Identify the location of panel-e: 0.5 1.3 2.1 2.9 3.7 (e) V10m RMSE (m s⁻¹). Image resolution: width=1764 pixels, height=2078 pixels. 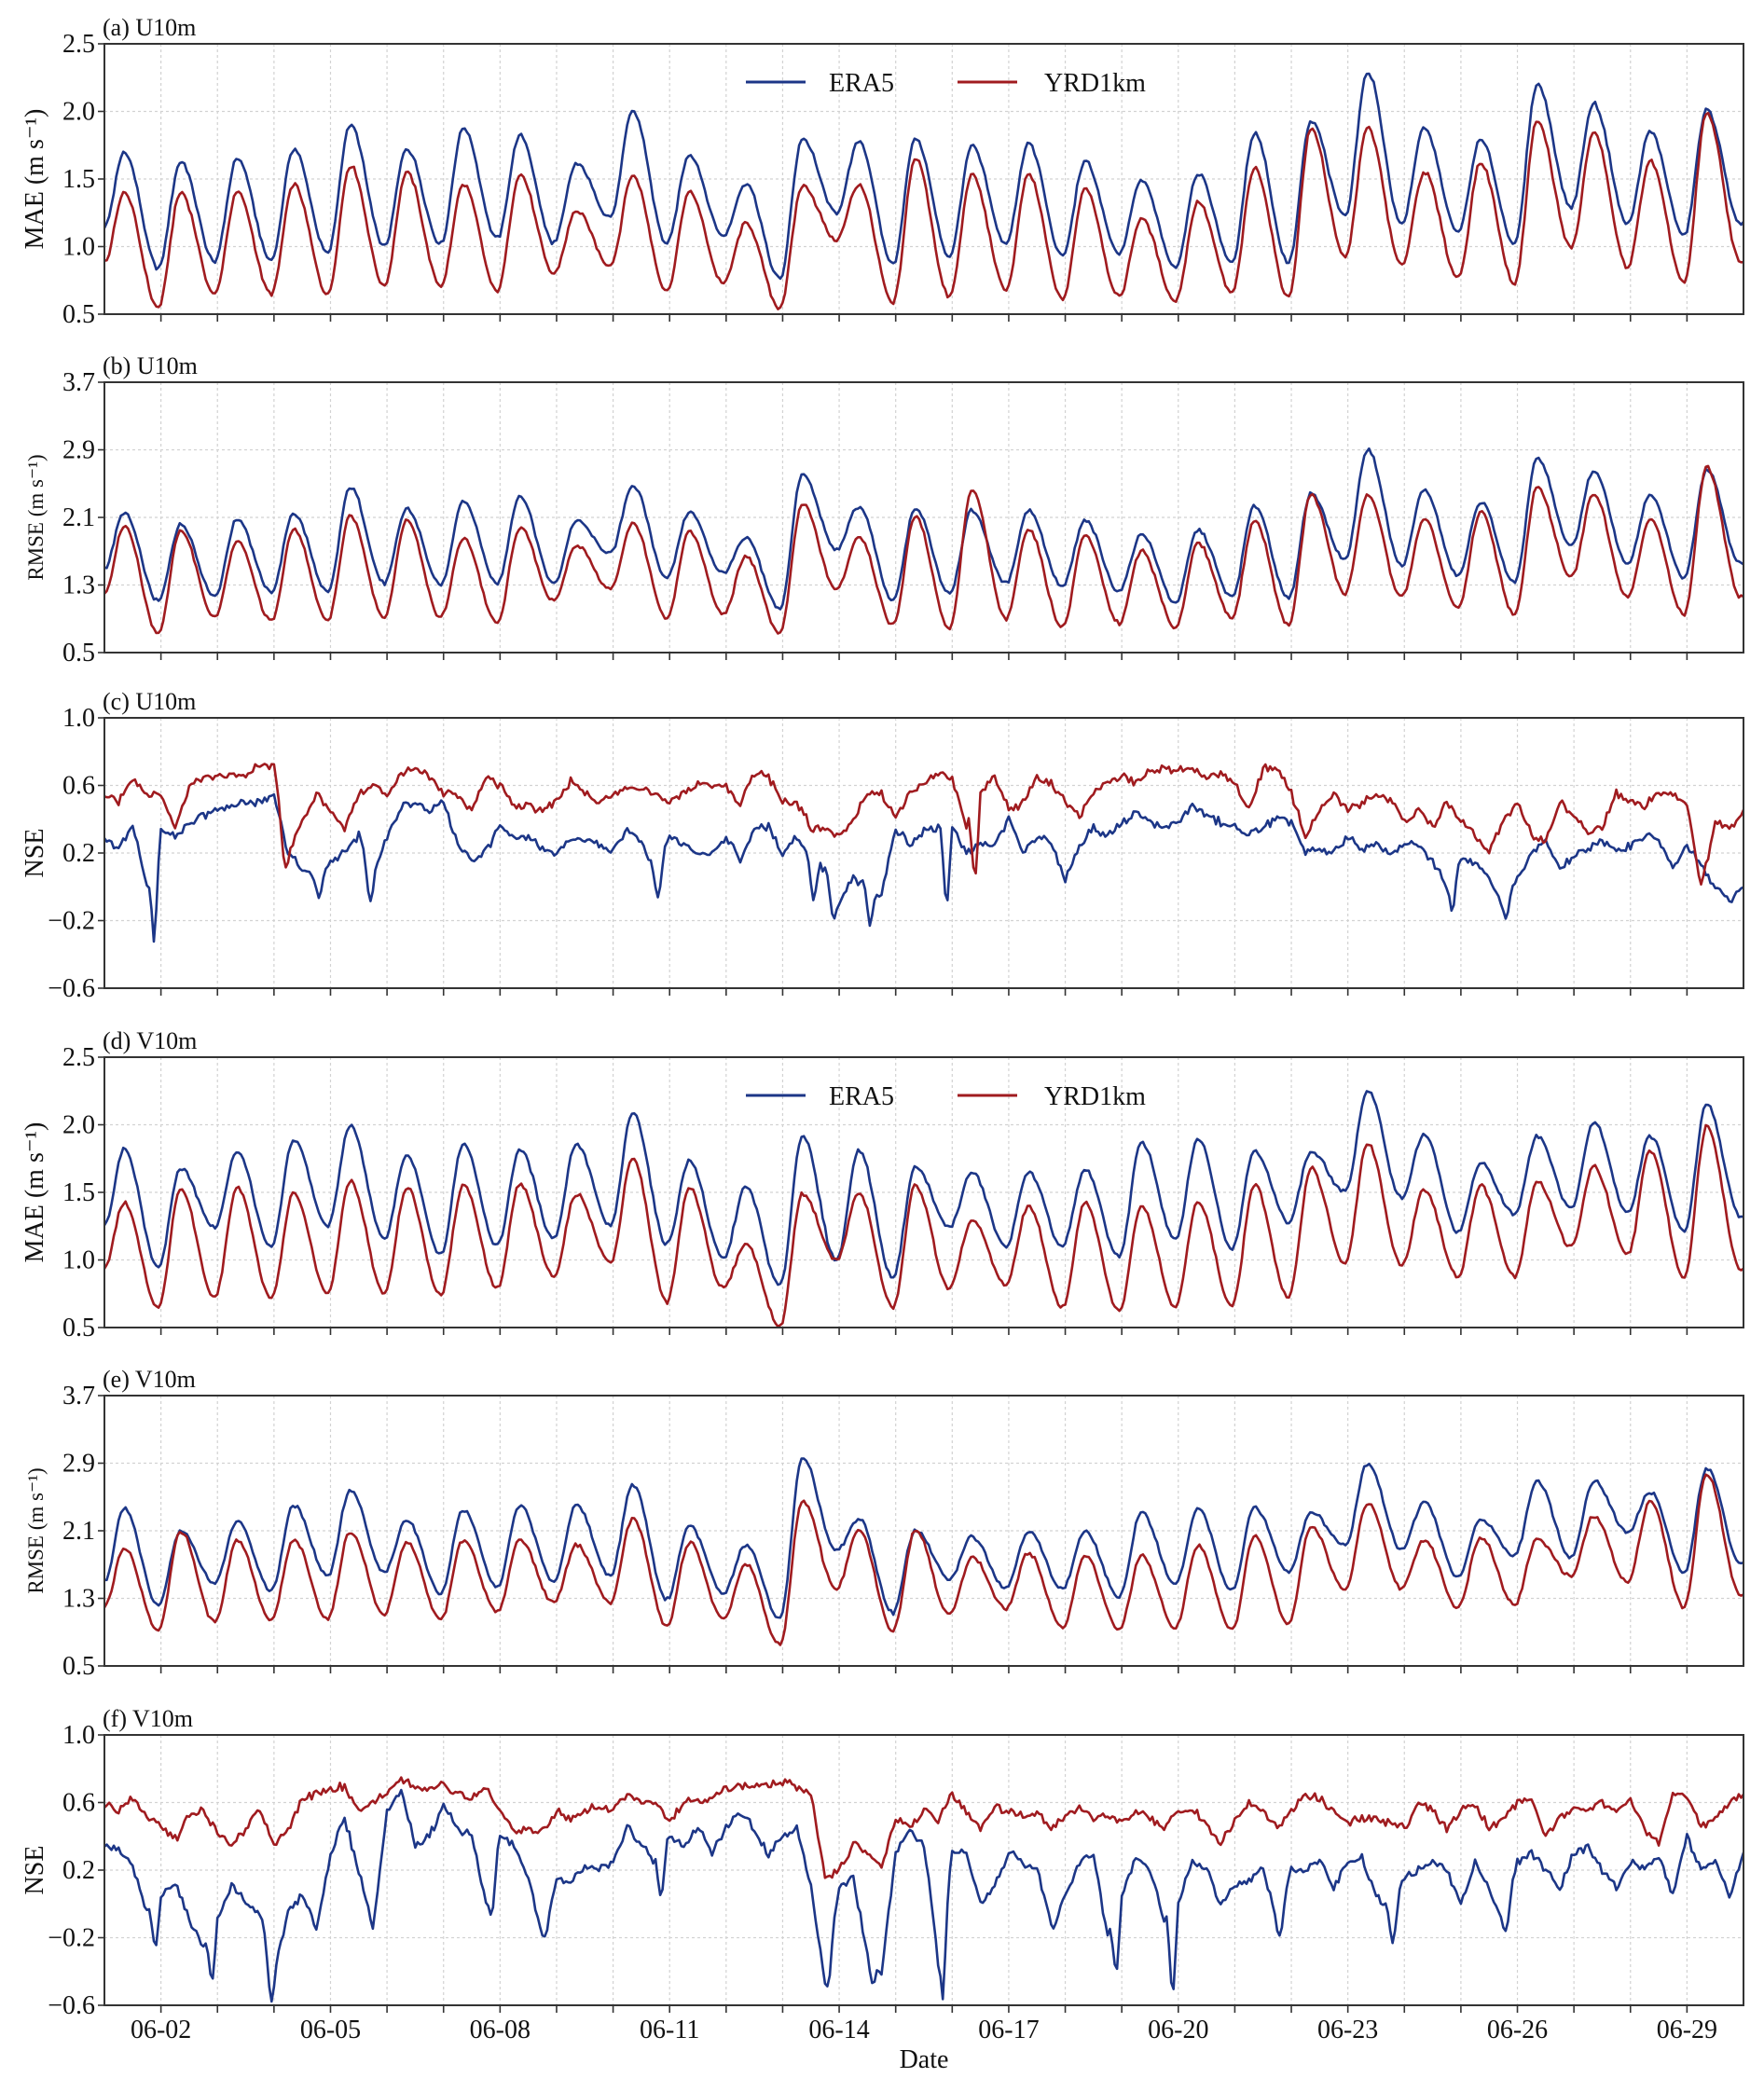
(884, 1523).